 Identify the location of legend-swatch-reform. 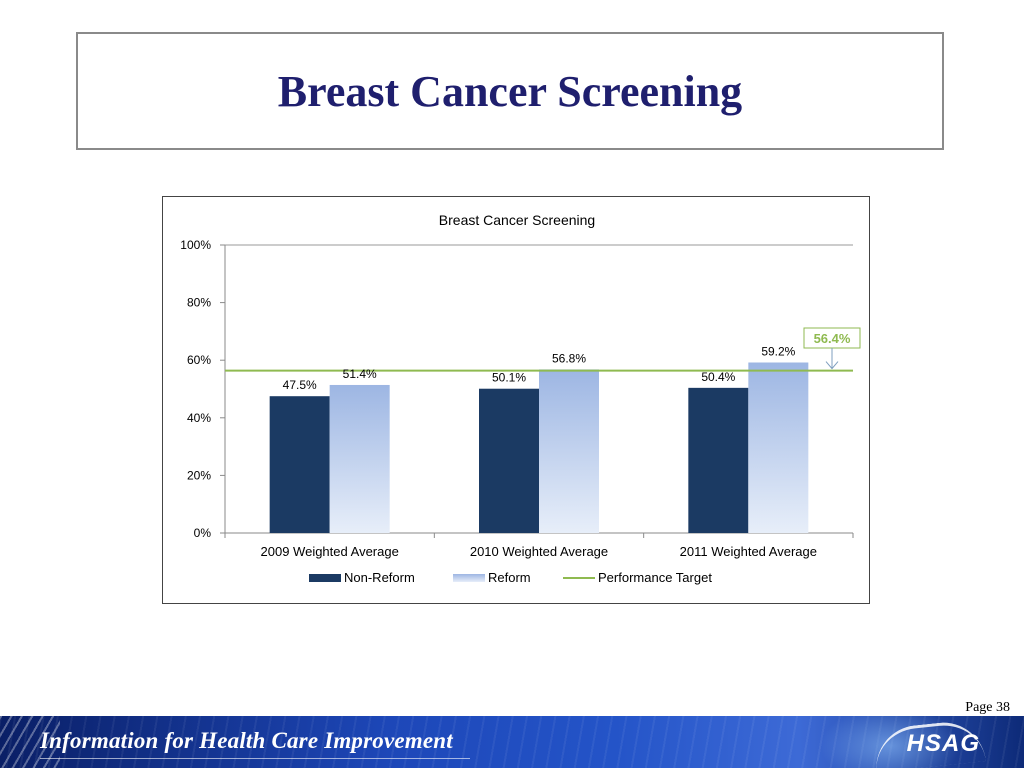
(469, 578).